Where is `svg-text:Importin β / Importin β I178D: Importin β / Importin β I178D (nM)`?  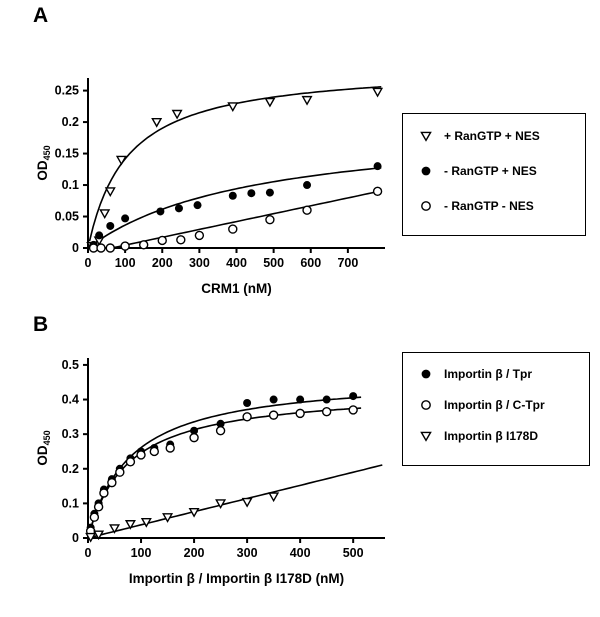
svg-text:Importin β / Importin β I178D: Importin β / Importin β I178D (nM) is located at coordinates (236, 578).